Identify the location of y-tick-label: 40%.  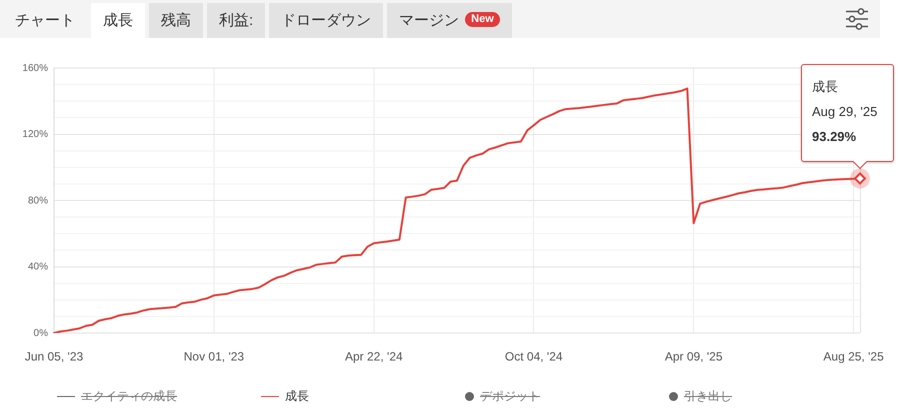
(38, 267).